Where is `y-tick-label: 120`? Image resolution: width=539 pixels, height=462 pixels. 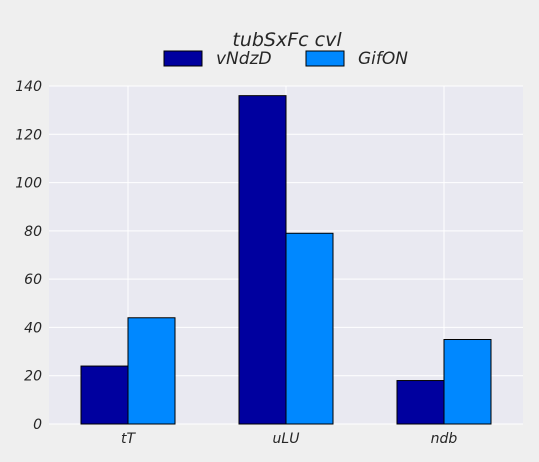
y-tick-label: 120 is located at coordinates (28, 135).